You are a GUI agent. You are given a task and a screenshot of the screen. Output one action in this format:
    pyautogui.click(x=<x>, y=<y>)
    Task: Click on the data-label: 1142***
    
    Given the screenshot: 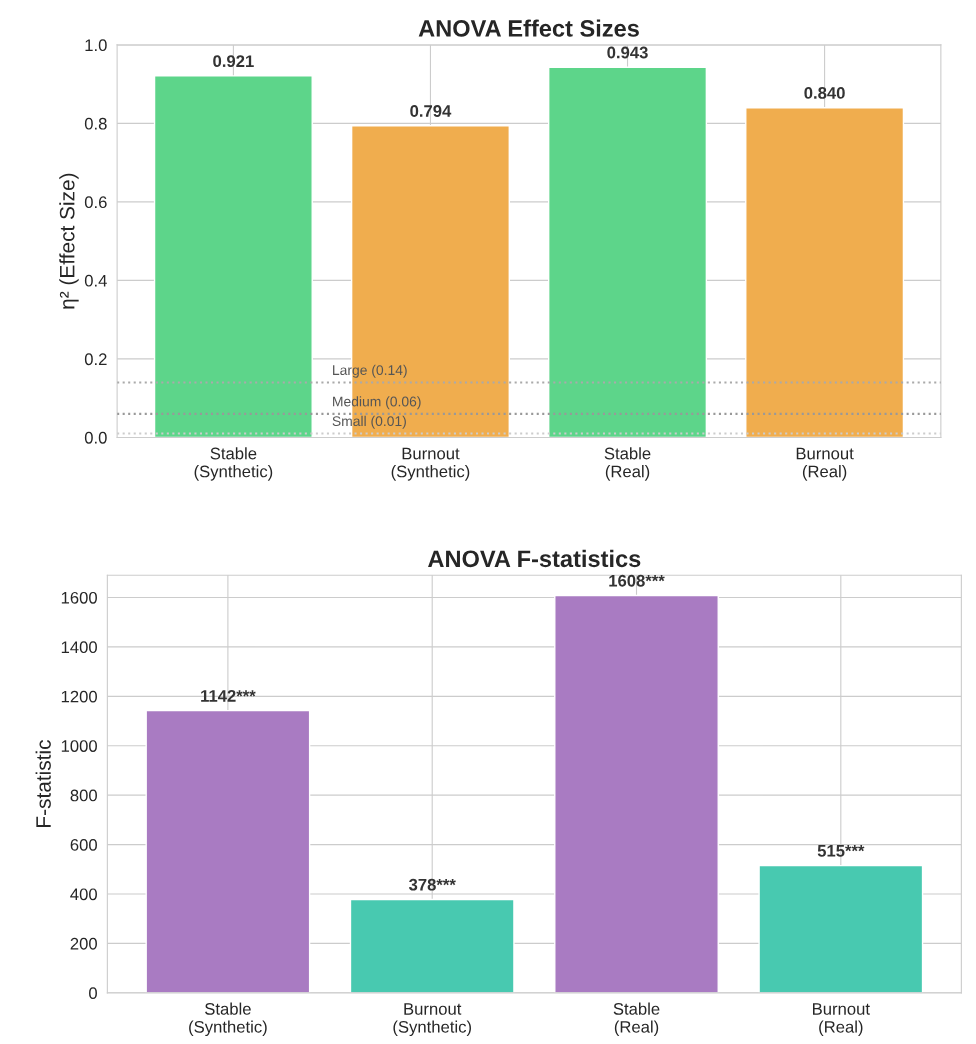 What is the action you would take?
    pyautogui.click(x=228, y=696)
    